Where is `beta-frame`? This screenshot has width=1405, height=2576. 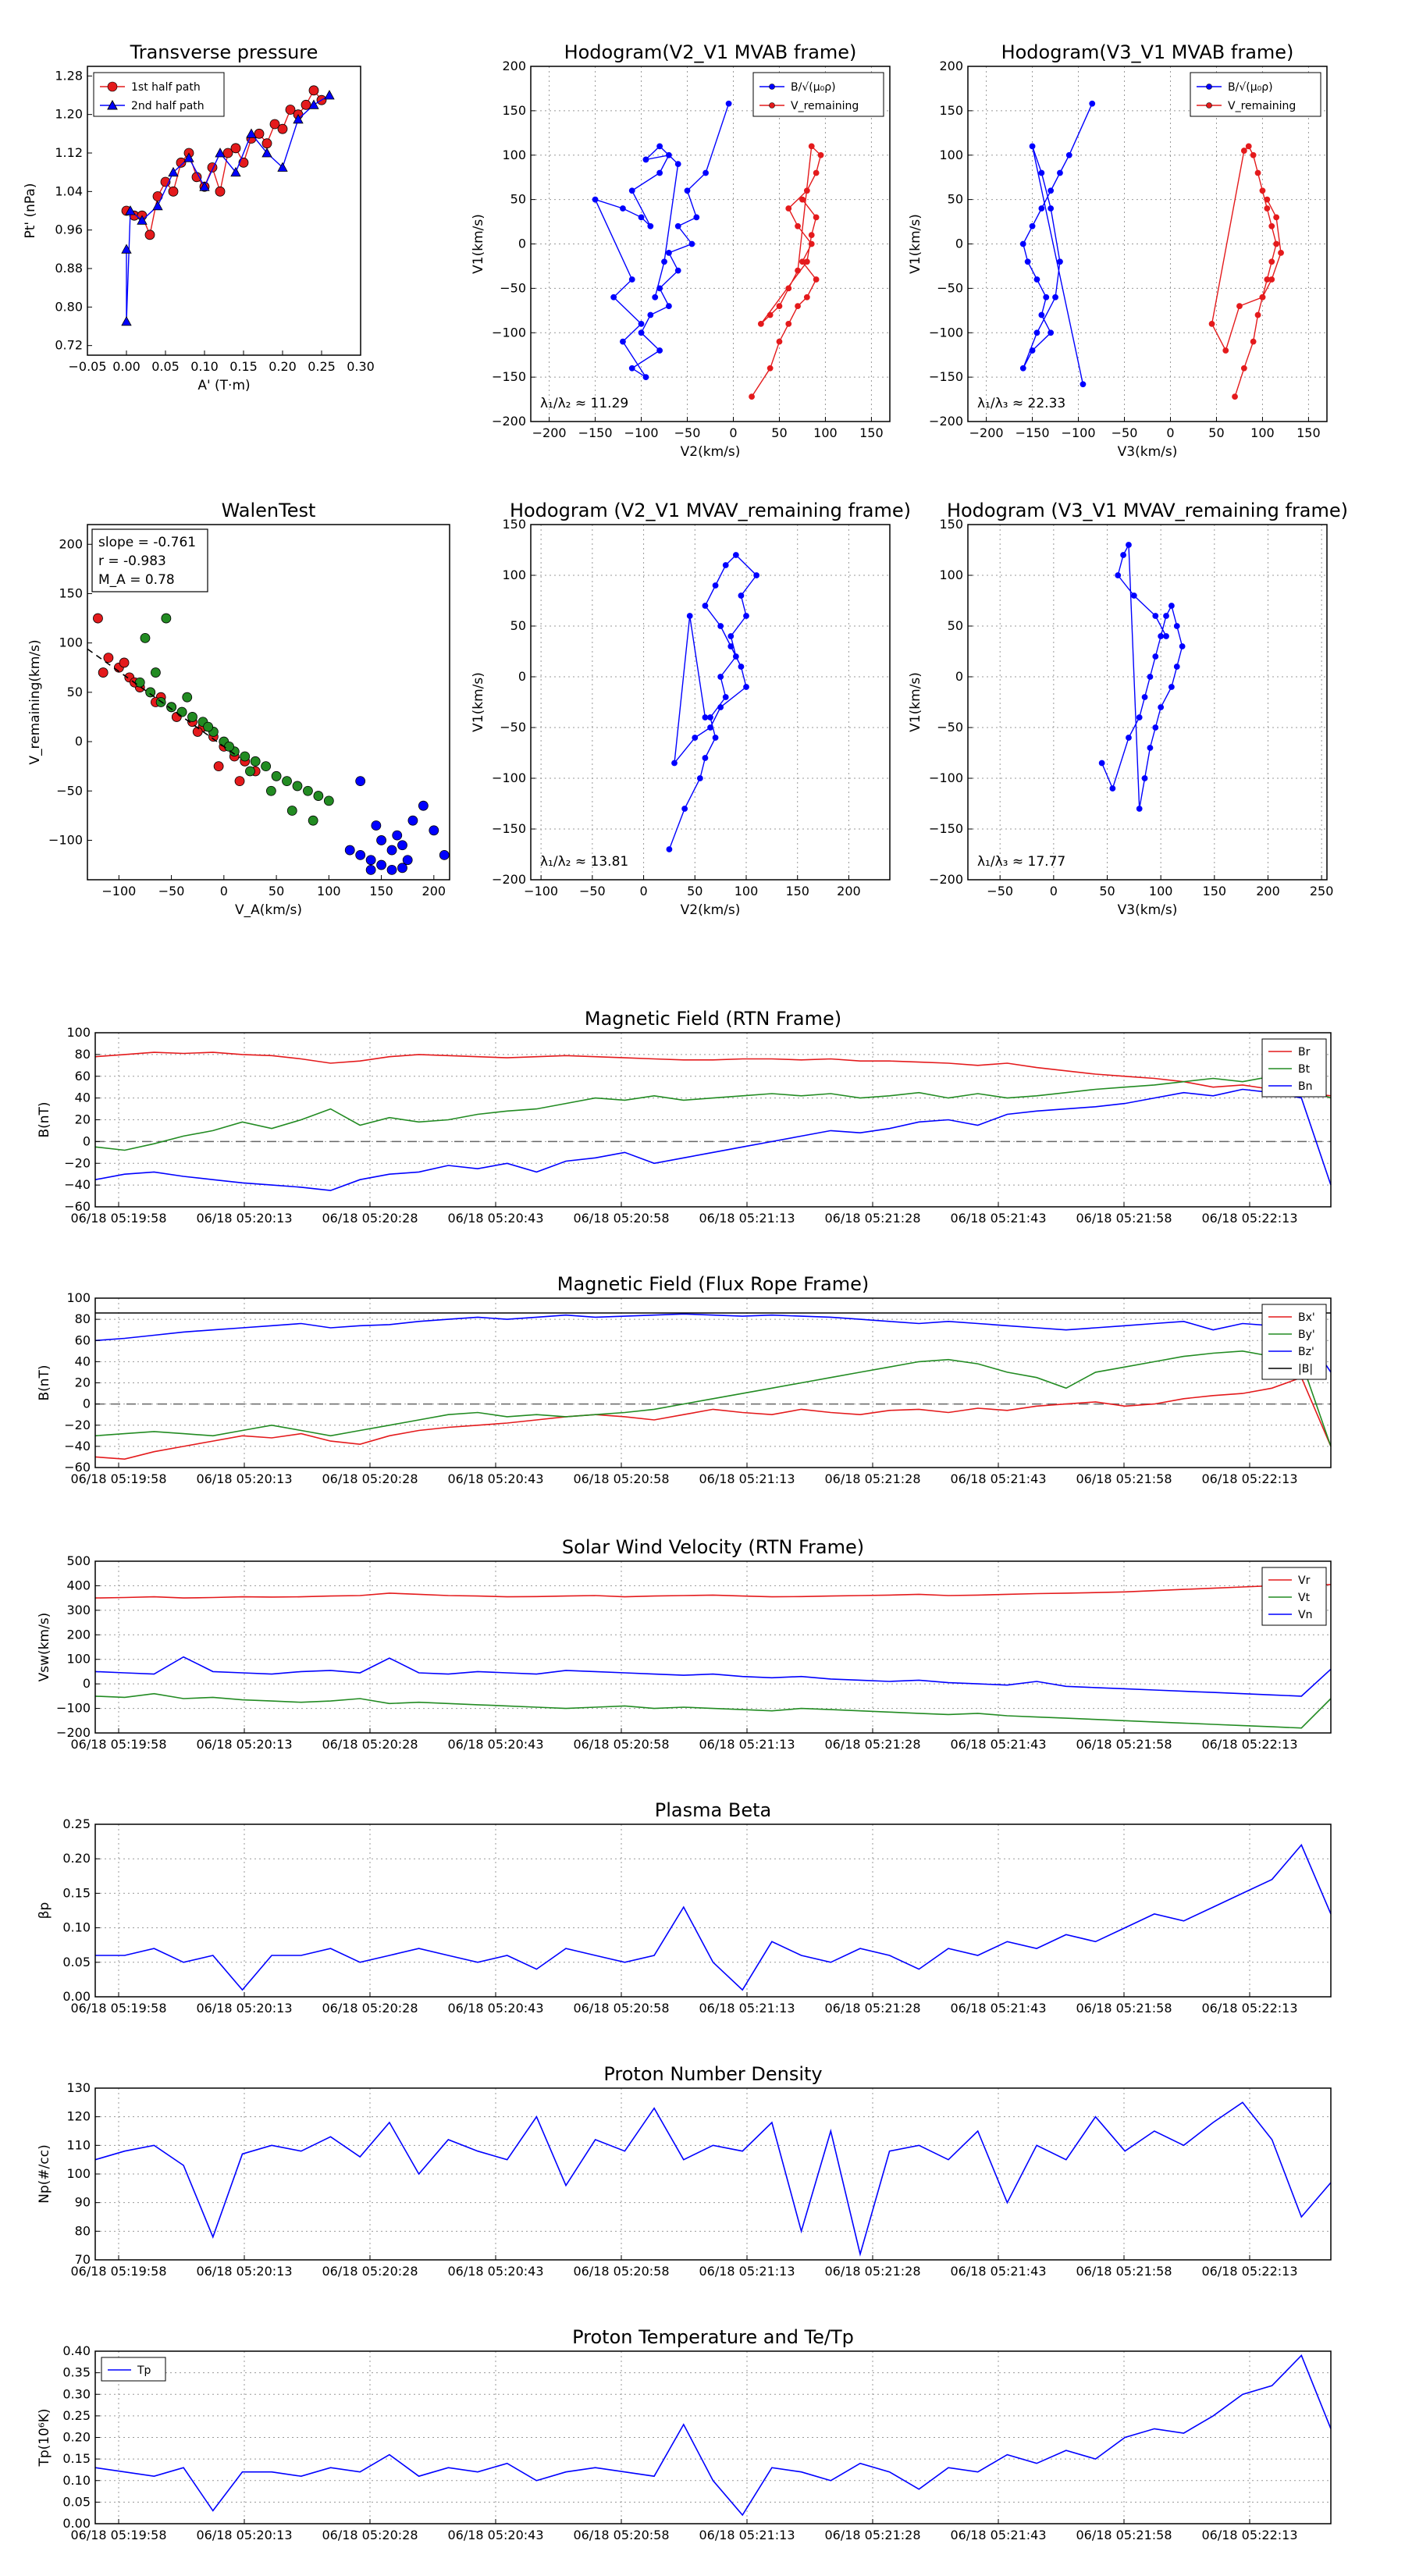 beta-frame is located at coordinates (713, 1910).